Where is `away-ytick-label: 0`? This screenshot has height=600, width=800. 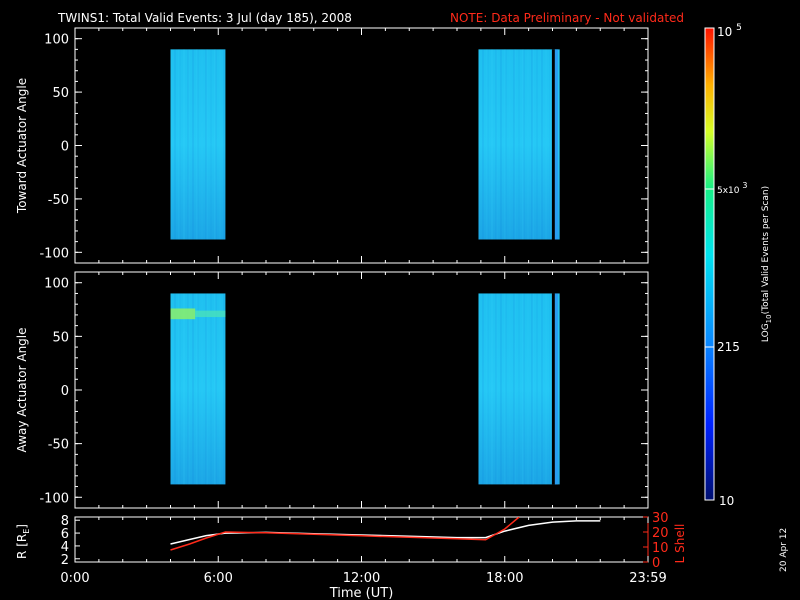 away-ytick-label: 0 is located at coordinates (65, 391).